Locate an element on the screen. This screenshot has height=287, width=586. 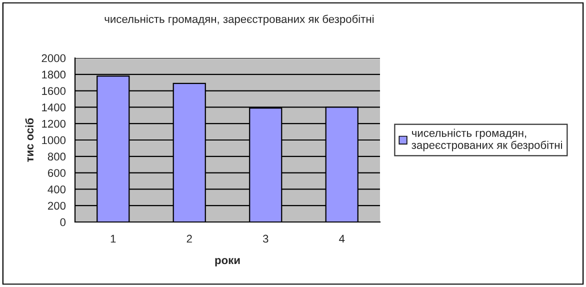
y-tick-label: 1200 is located at coordinates (54, 124).